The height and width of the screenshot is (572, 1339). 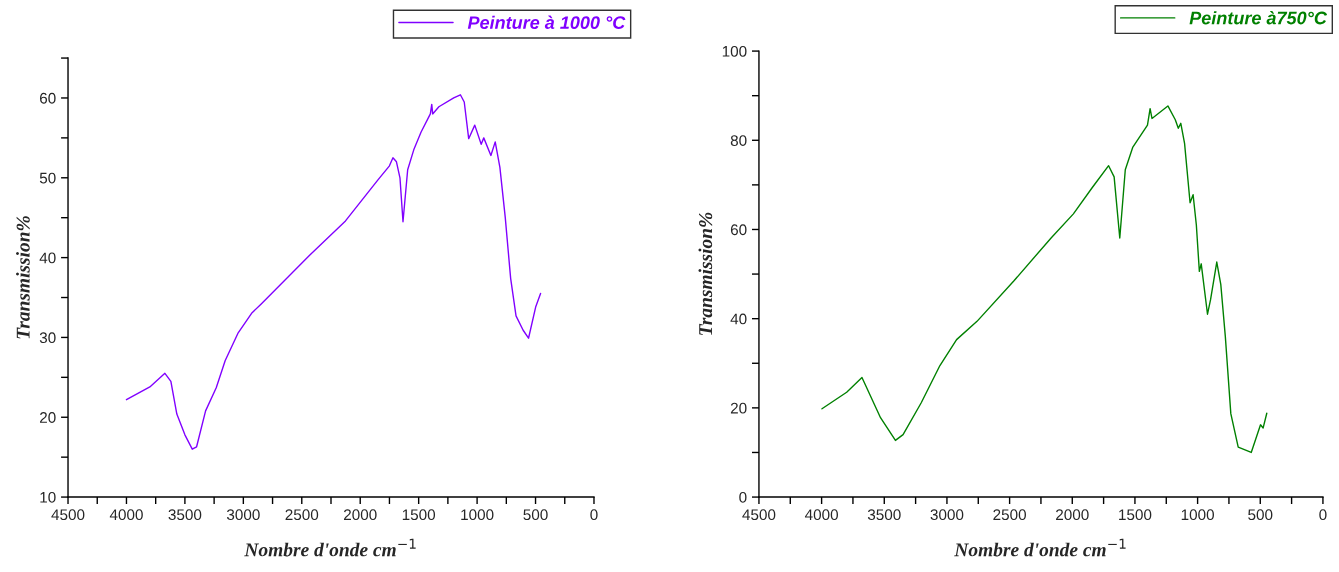 What do you see at coordinates (47, 178) in the screenshot?
I see `y-tick-label: 50` at bounding box center [47, 178].